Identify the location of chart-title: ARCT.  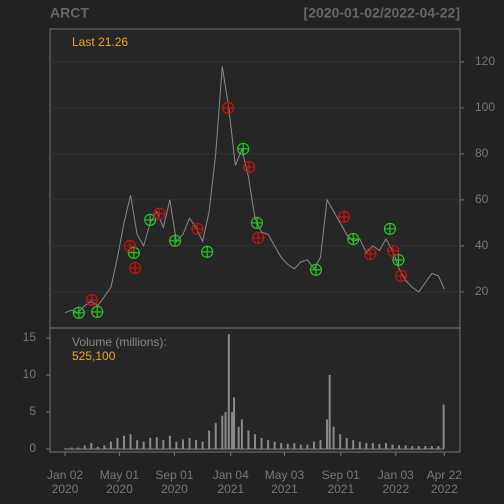
(69, 13).